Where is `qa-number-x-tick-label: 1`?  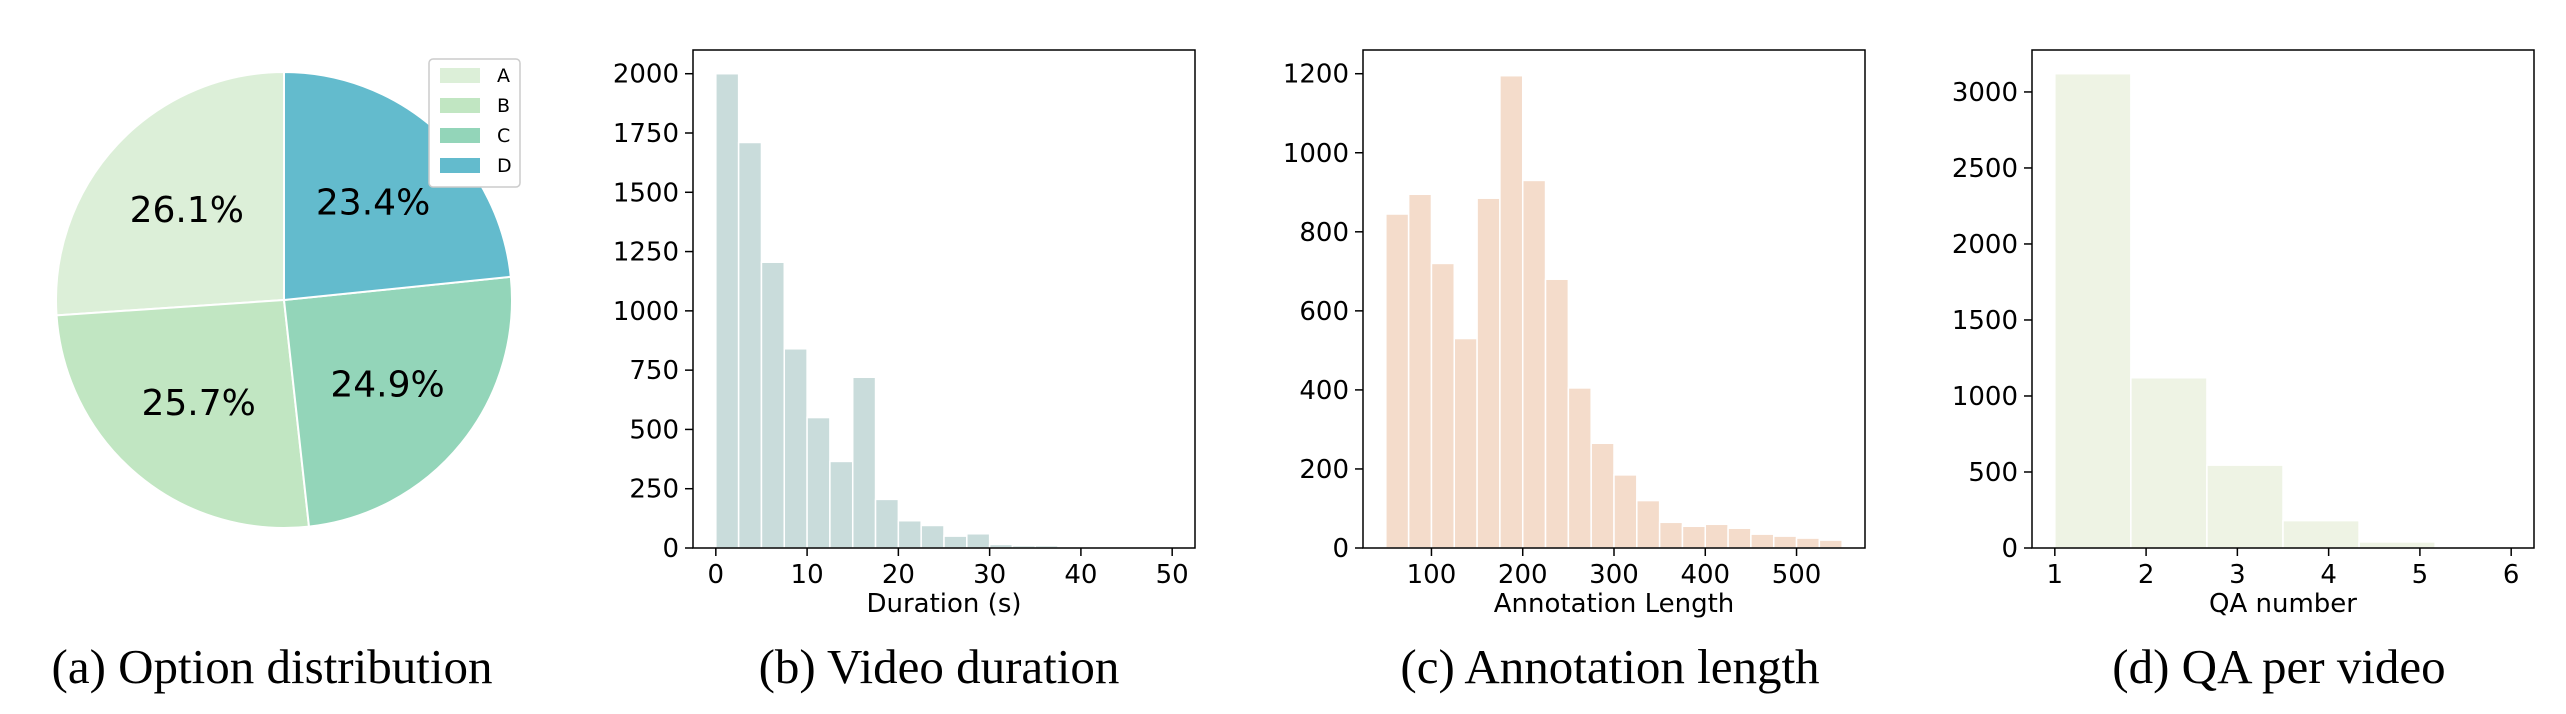 qa-number-x-tick-label: 1 is located at coordinates (2055, 575).